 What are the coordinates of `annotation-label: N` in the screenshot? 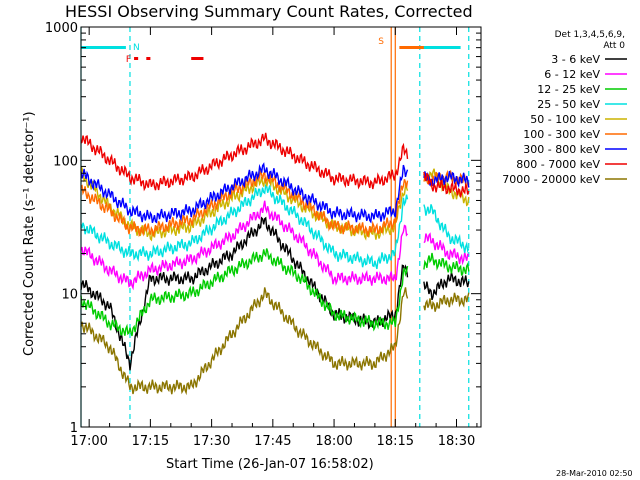 It's located at (136, 48).